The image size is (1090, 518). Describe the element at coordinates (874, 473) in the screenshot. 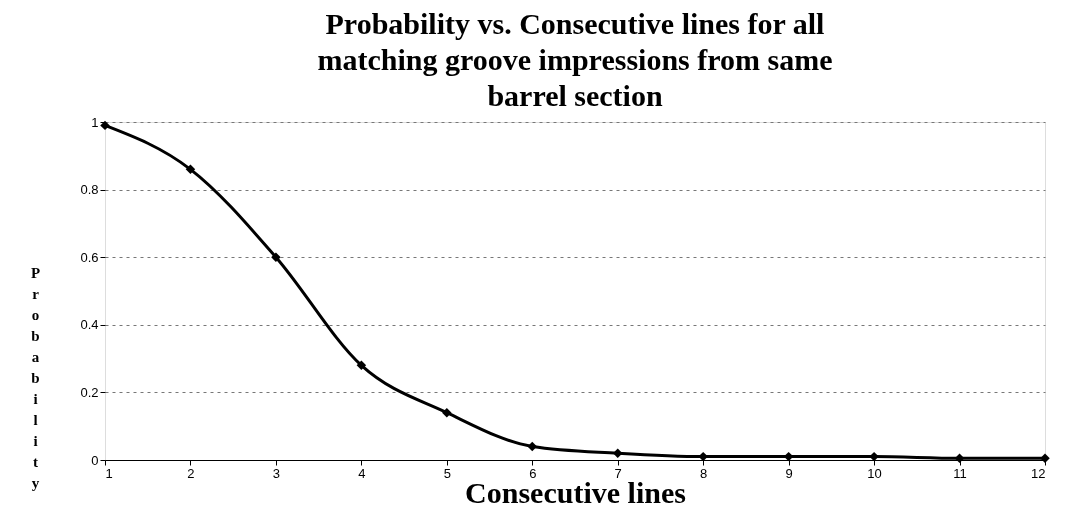

I see `x-tick-label: 10` at that location.